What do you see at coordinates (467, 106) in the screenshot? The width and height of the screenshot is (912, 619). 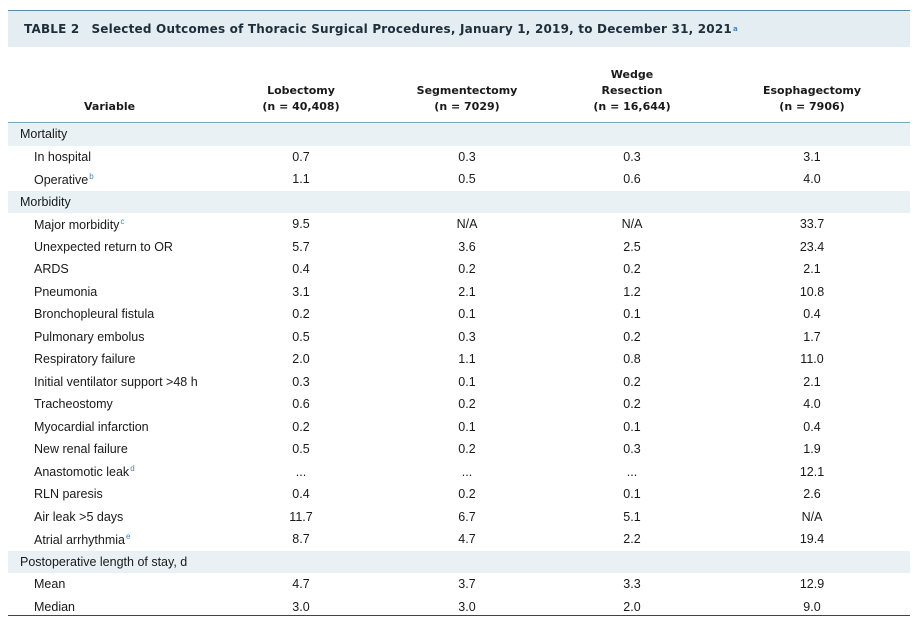 I see `column-header-line: (n = 7029)` at bounding box center [467, 106].